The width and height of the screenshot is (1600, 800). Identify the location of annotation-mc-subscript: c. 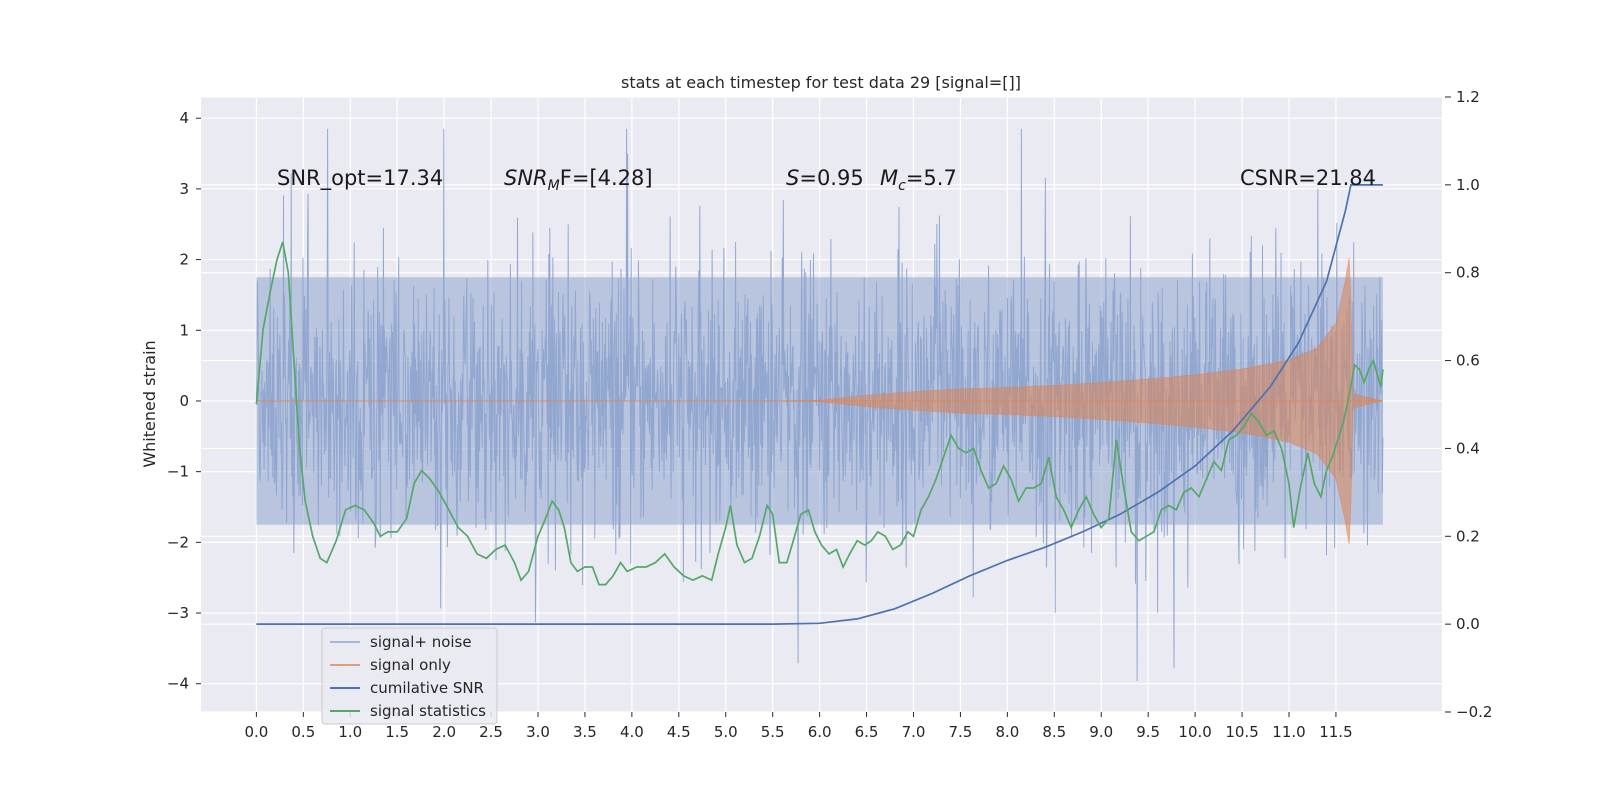
(902, 186).